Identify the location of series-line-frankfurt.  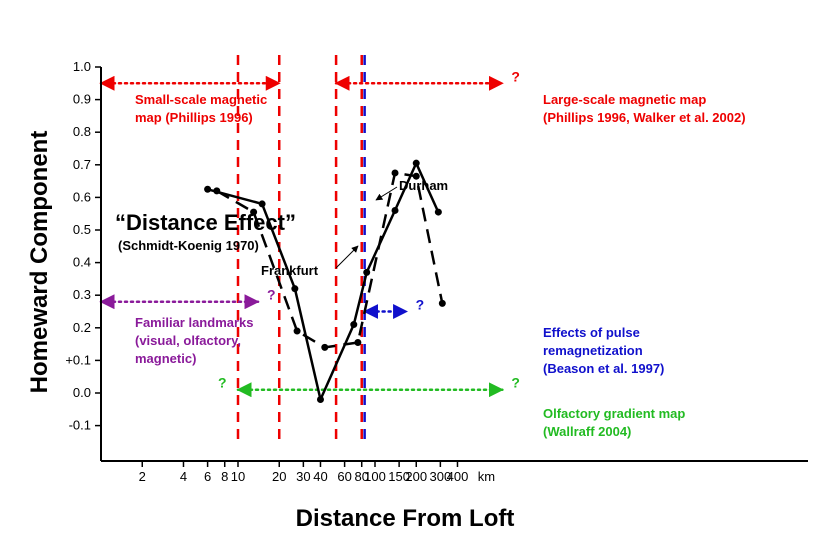
(330, 260).